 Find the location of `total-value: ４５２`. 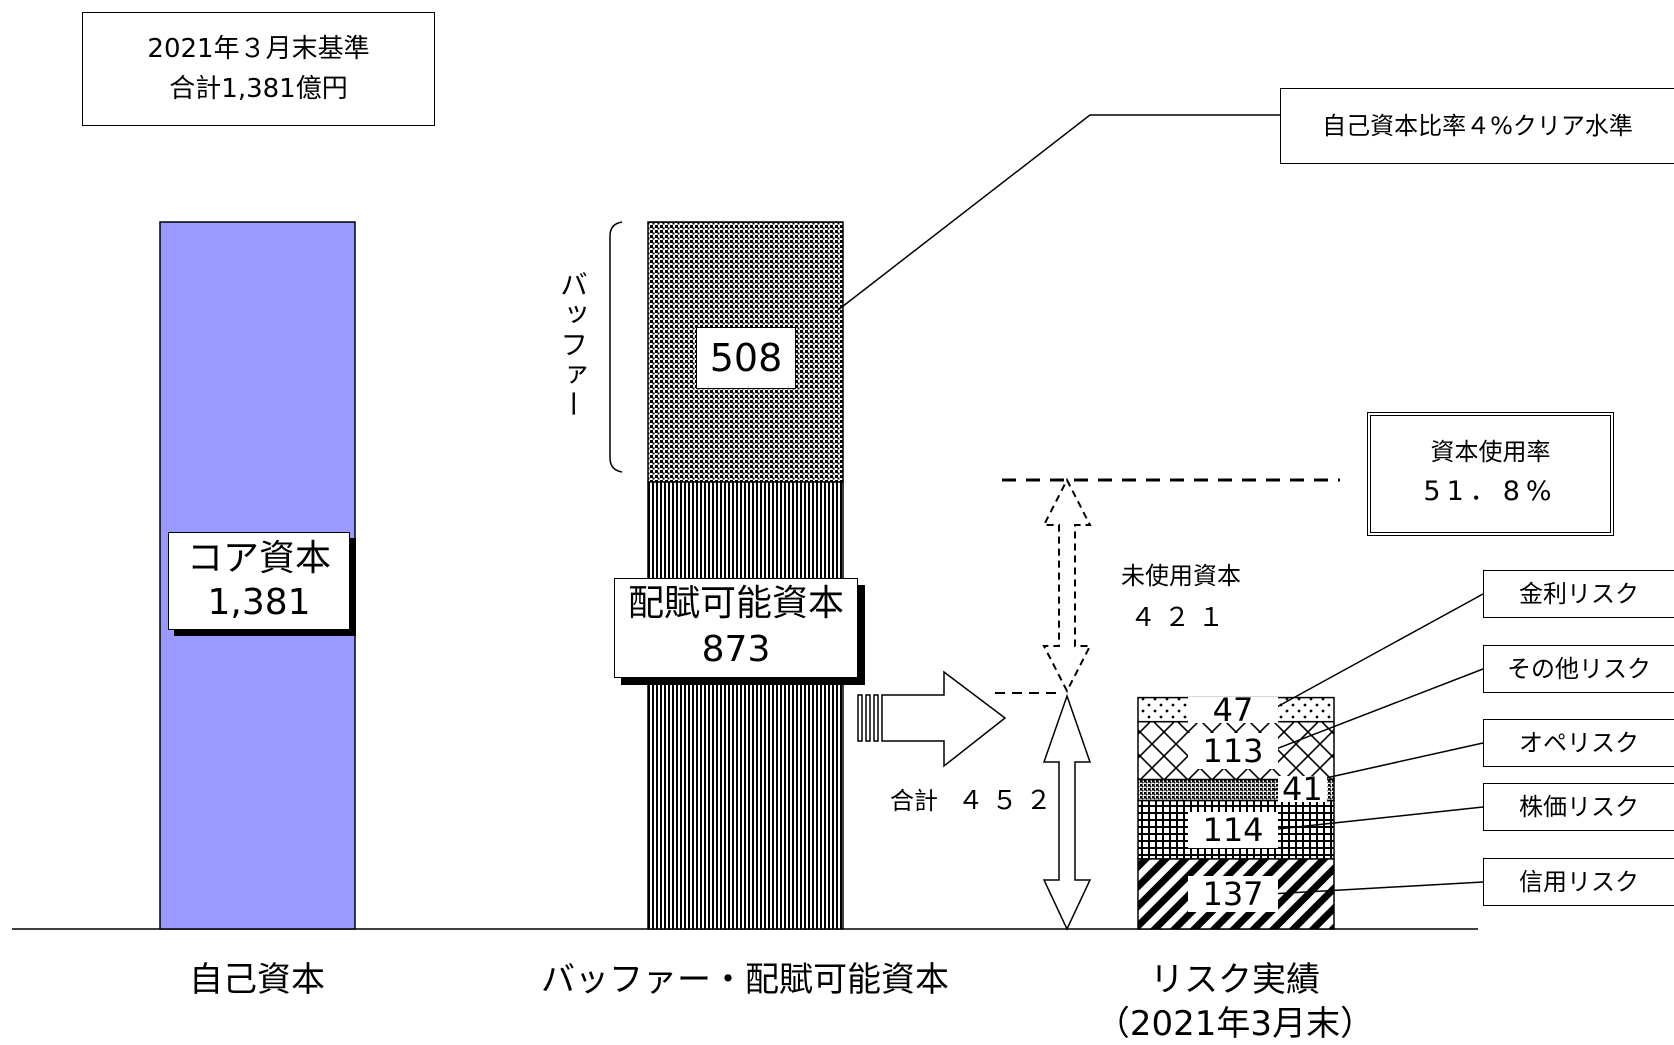

total-value: ４５２ is located at coordinates (1008, 801).